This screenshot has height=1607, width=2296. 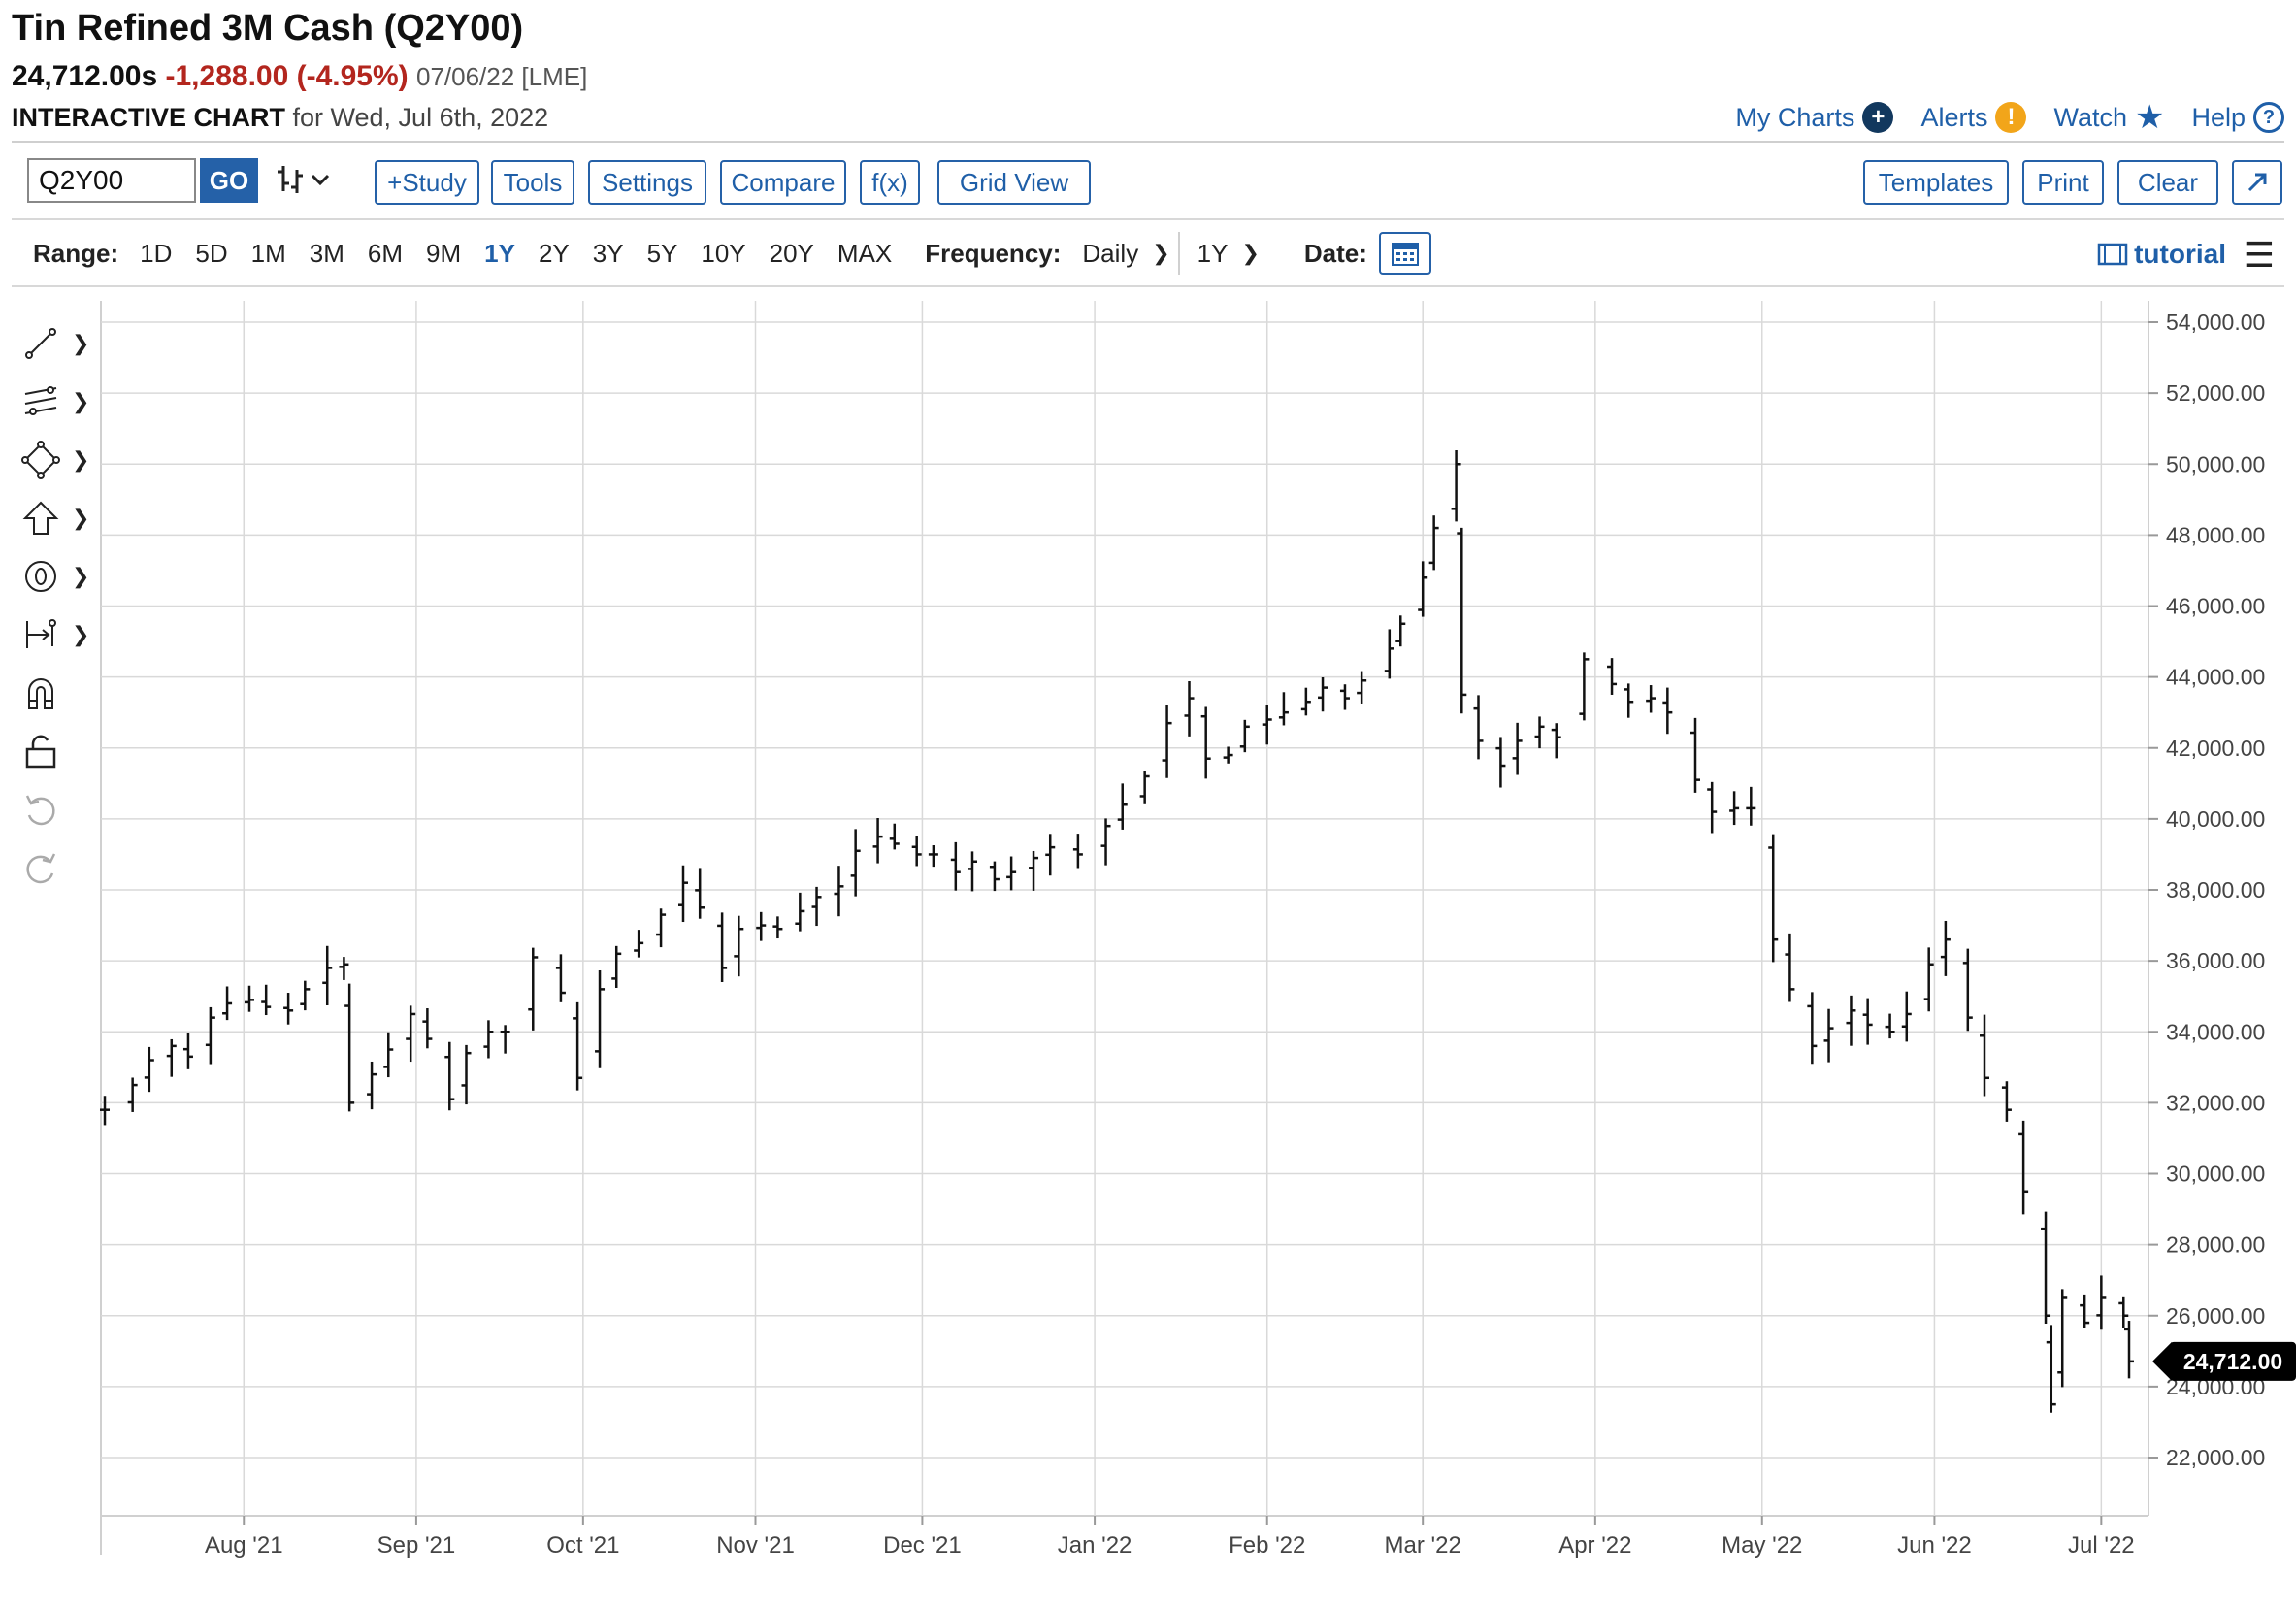 What do you see at coordinates (783, 182) in the screenshot?
I see `compare-button: Compare` at bounding box center [783, 182].